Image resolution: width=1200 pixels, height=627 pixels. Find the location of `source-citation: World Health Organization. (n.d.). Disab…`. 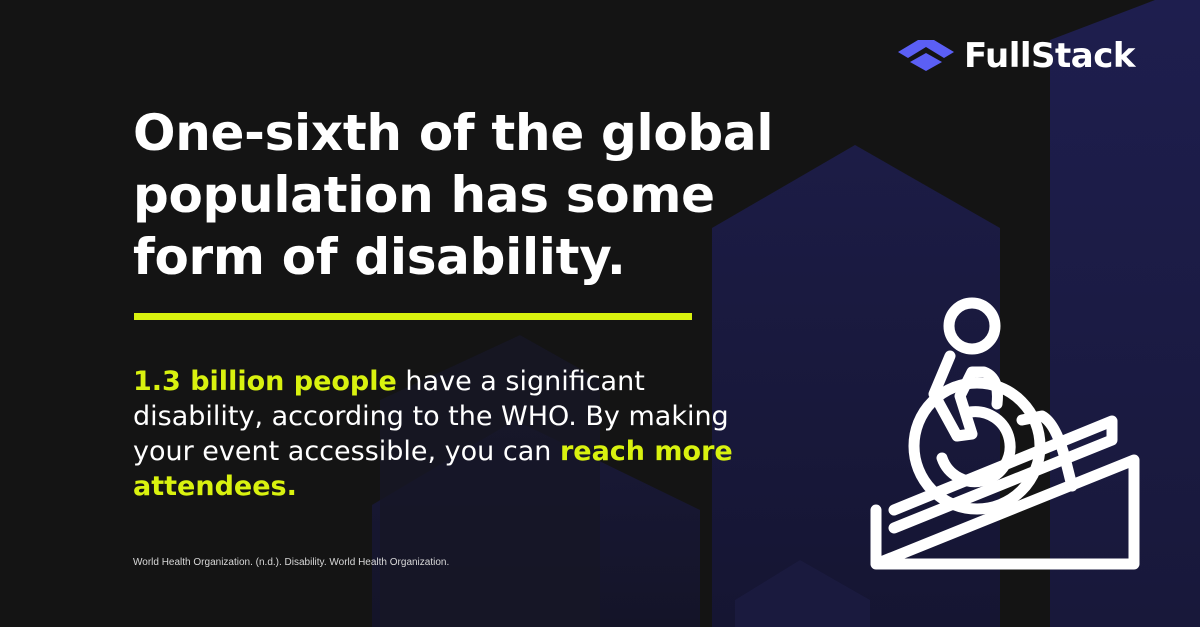

source-citation: World Health Organization. (n.d.). Disab… is located at coordinates (291, 562).